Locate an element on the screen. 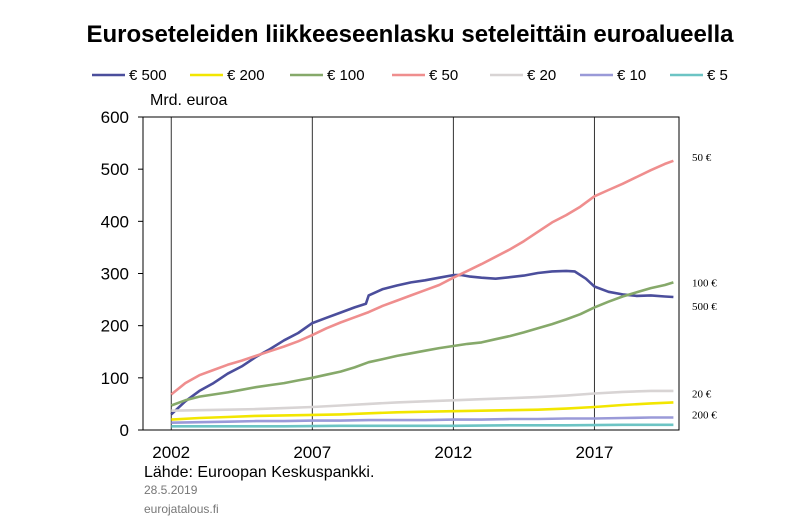  right-labels: 50 € 100 € 500 € 20 € 200 € is located at coordinates (704, 286).